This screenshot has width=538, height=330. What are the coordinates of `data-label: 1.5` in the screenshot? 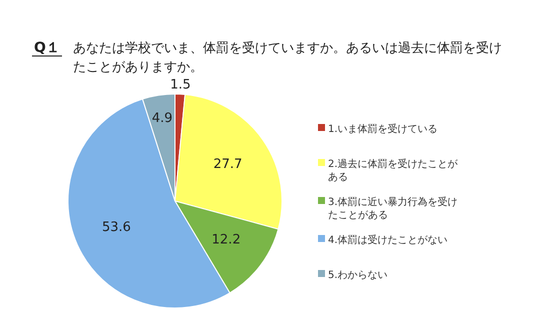 It's located at (180, 85).